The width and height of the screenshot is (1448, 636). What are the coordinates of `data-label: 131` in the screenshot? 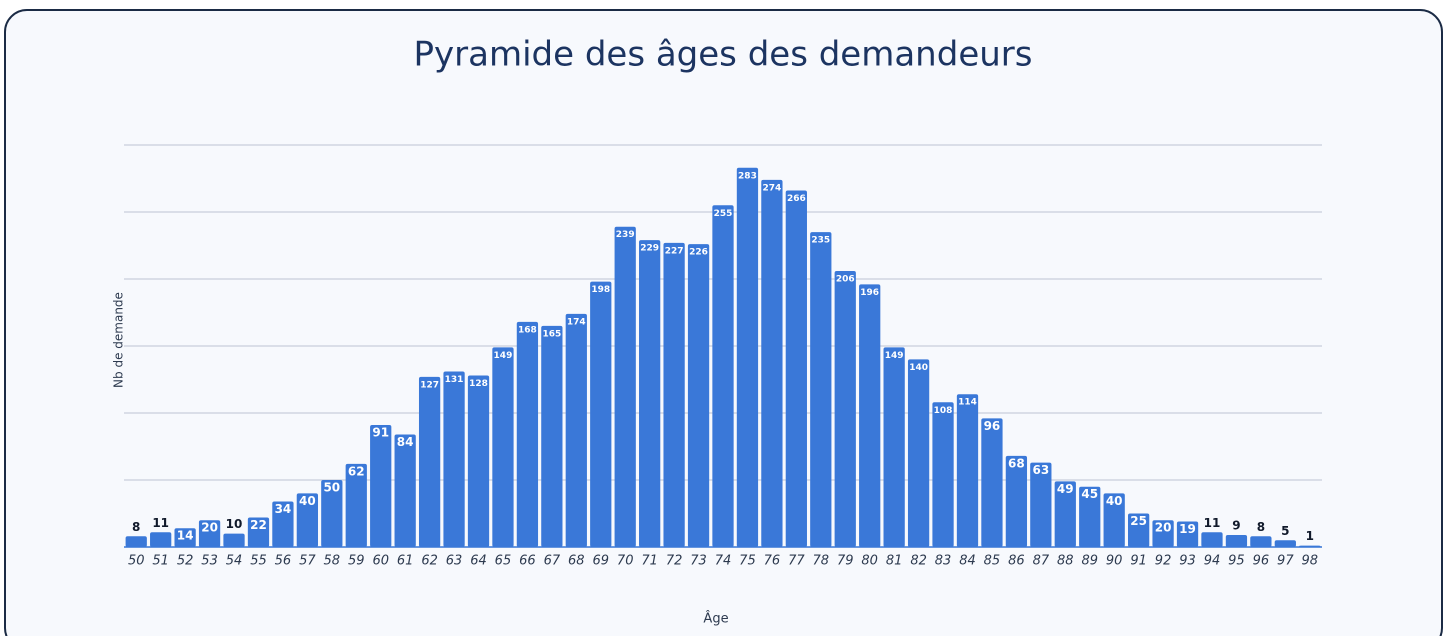 It's located at (454, 380).